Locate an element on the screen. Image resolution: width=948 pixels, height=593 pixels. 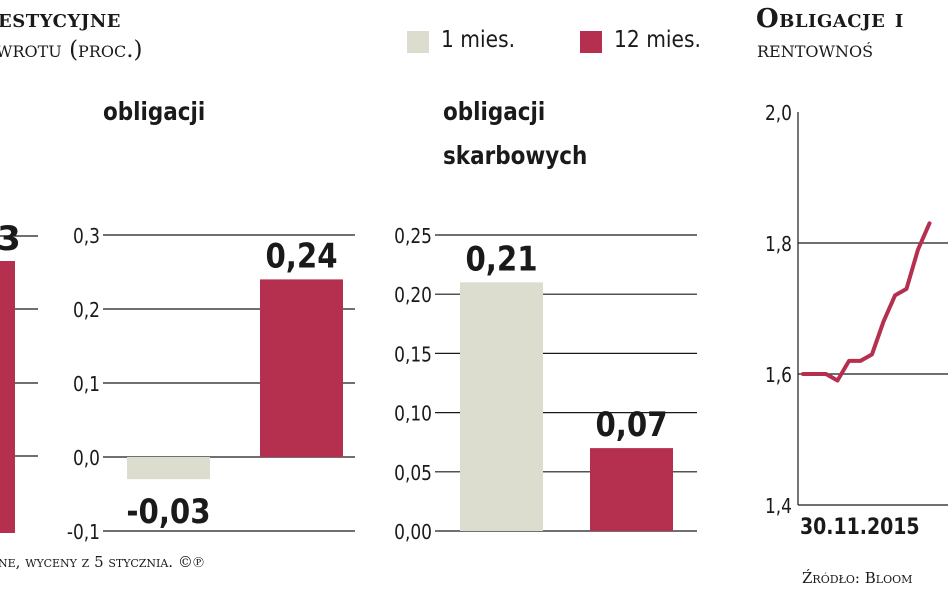
legend-swatch-1-month is located at coordinates (418, 42).